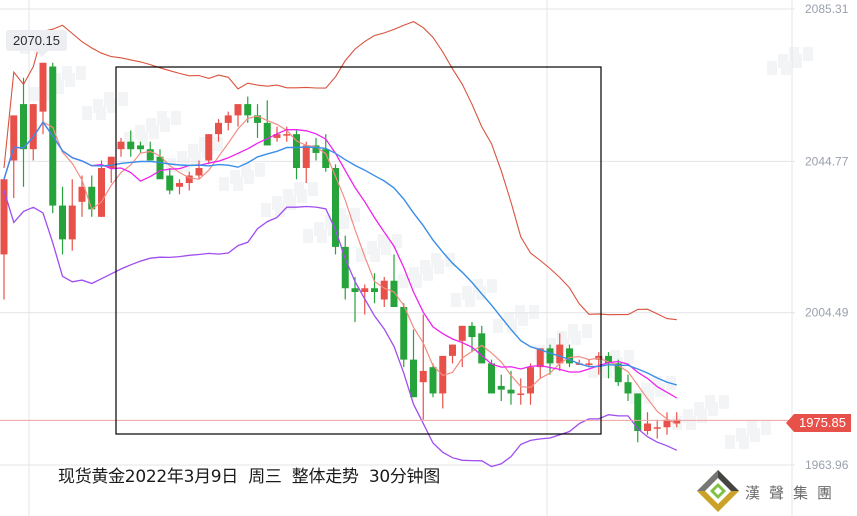 This screenshot has height=516, width=857. I want to click on price-axis-label: 2044.77, so click(827, 161).